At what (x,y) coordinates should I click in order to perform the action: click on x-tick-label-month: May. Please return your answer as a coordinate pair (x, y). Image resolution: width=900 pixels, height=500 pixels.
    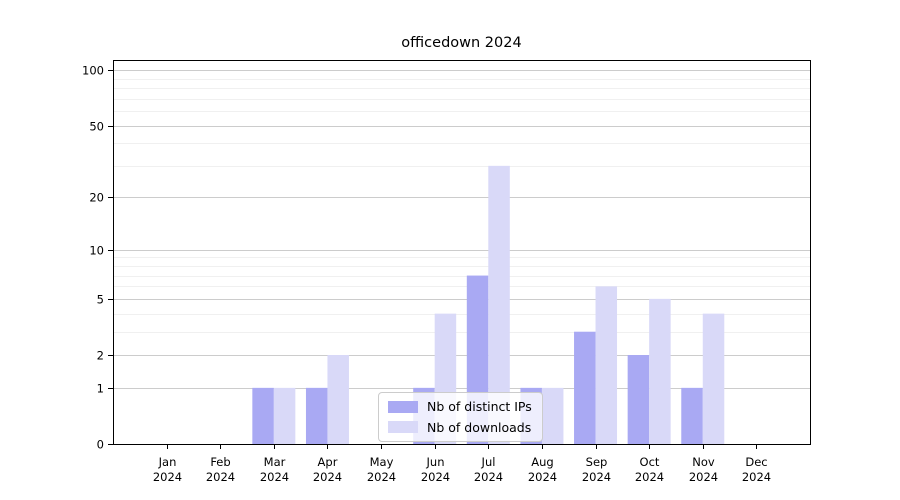
    Looking at the image, I should click on (382, 462).